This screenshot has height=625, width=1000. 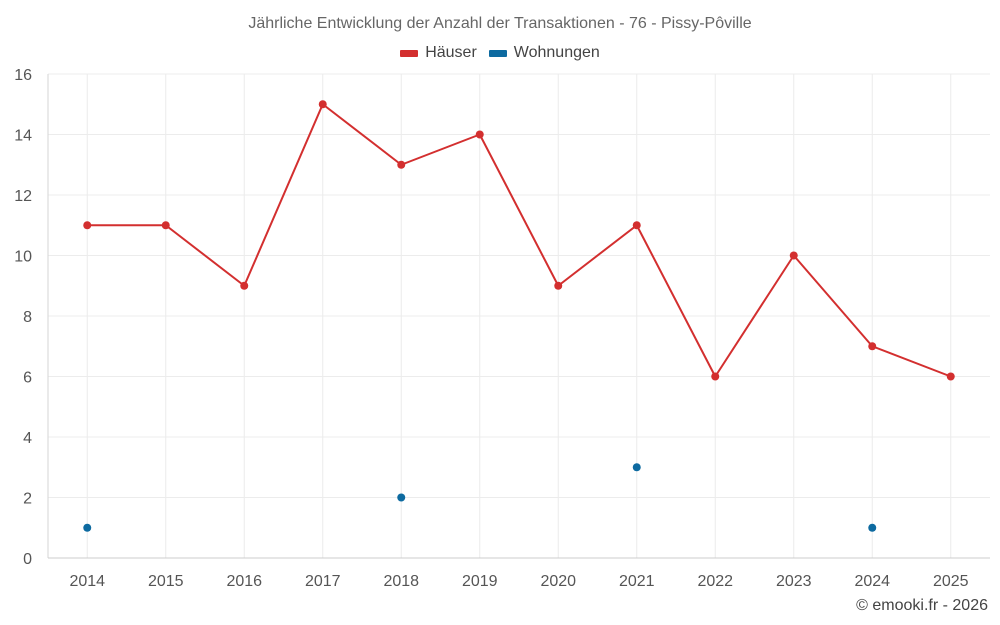 I want to click on x-tick-label: 2016, so click(x=244, y=581).